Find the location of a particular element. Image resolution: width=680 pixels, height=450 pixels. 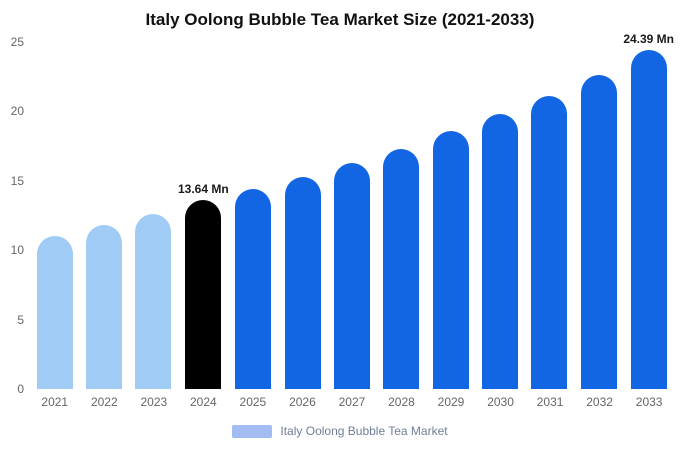

bar-2024 is located at coordinates (203, 294).